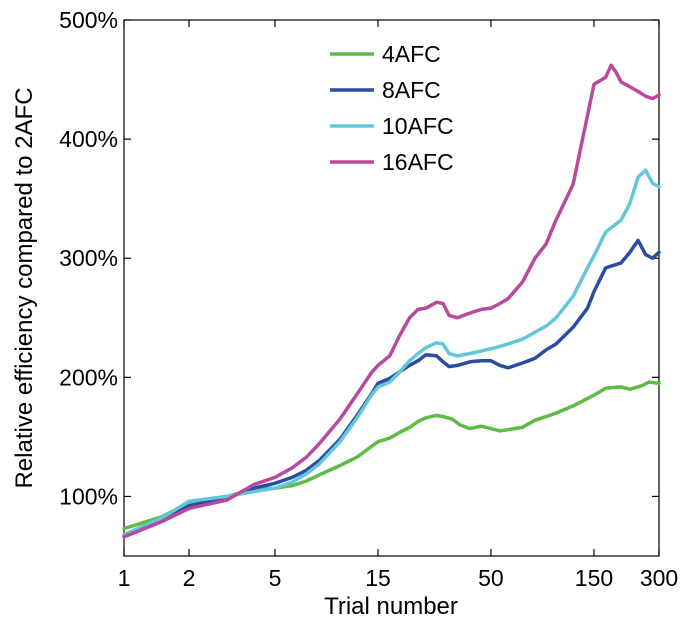 This screenshot has width=684, height=620. I want to click on x-tick-label: 1, so click(124, 578).